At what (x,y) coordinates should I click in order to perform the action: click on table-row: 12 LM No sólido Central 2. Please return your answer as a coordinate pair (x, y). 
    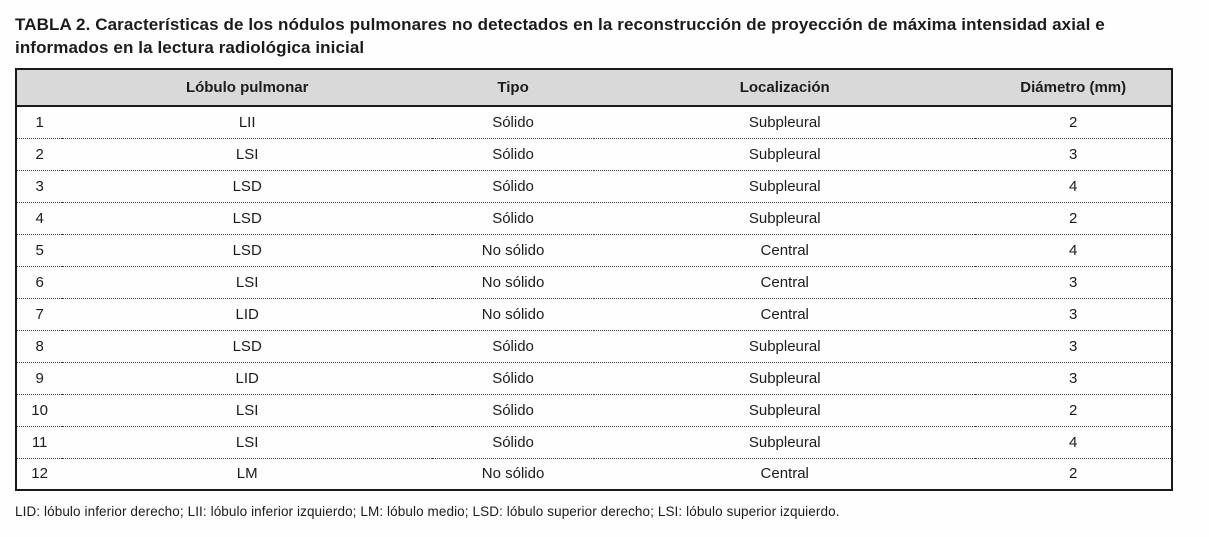
    Looking at the image, I should click on (594, 473).